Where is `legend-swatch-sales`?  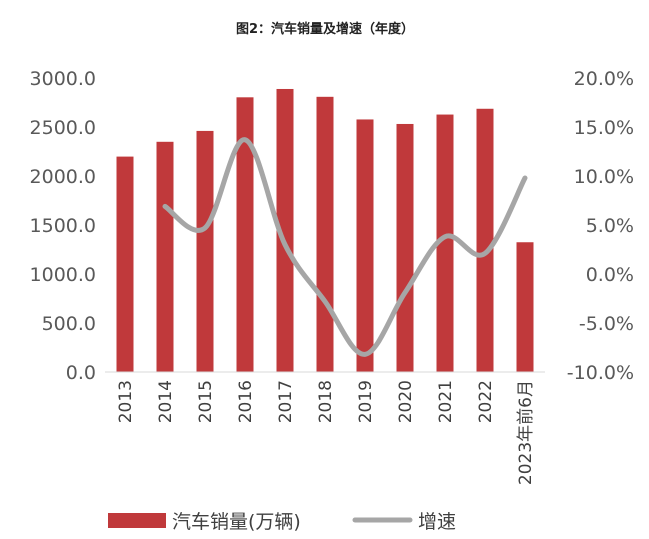 legend-swatch-sales is located at coordinates (137, 520).